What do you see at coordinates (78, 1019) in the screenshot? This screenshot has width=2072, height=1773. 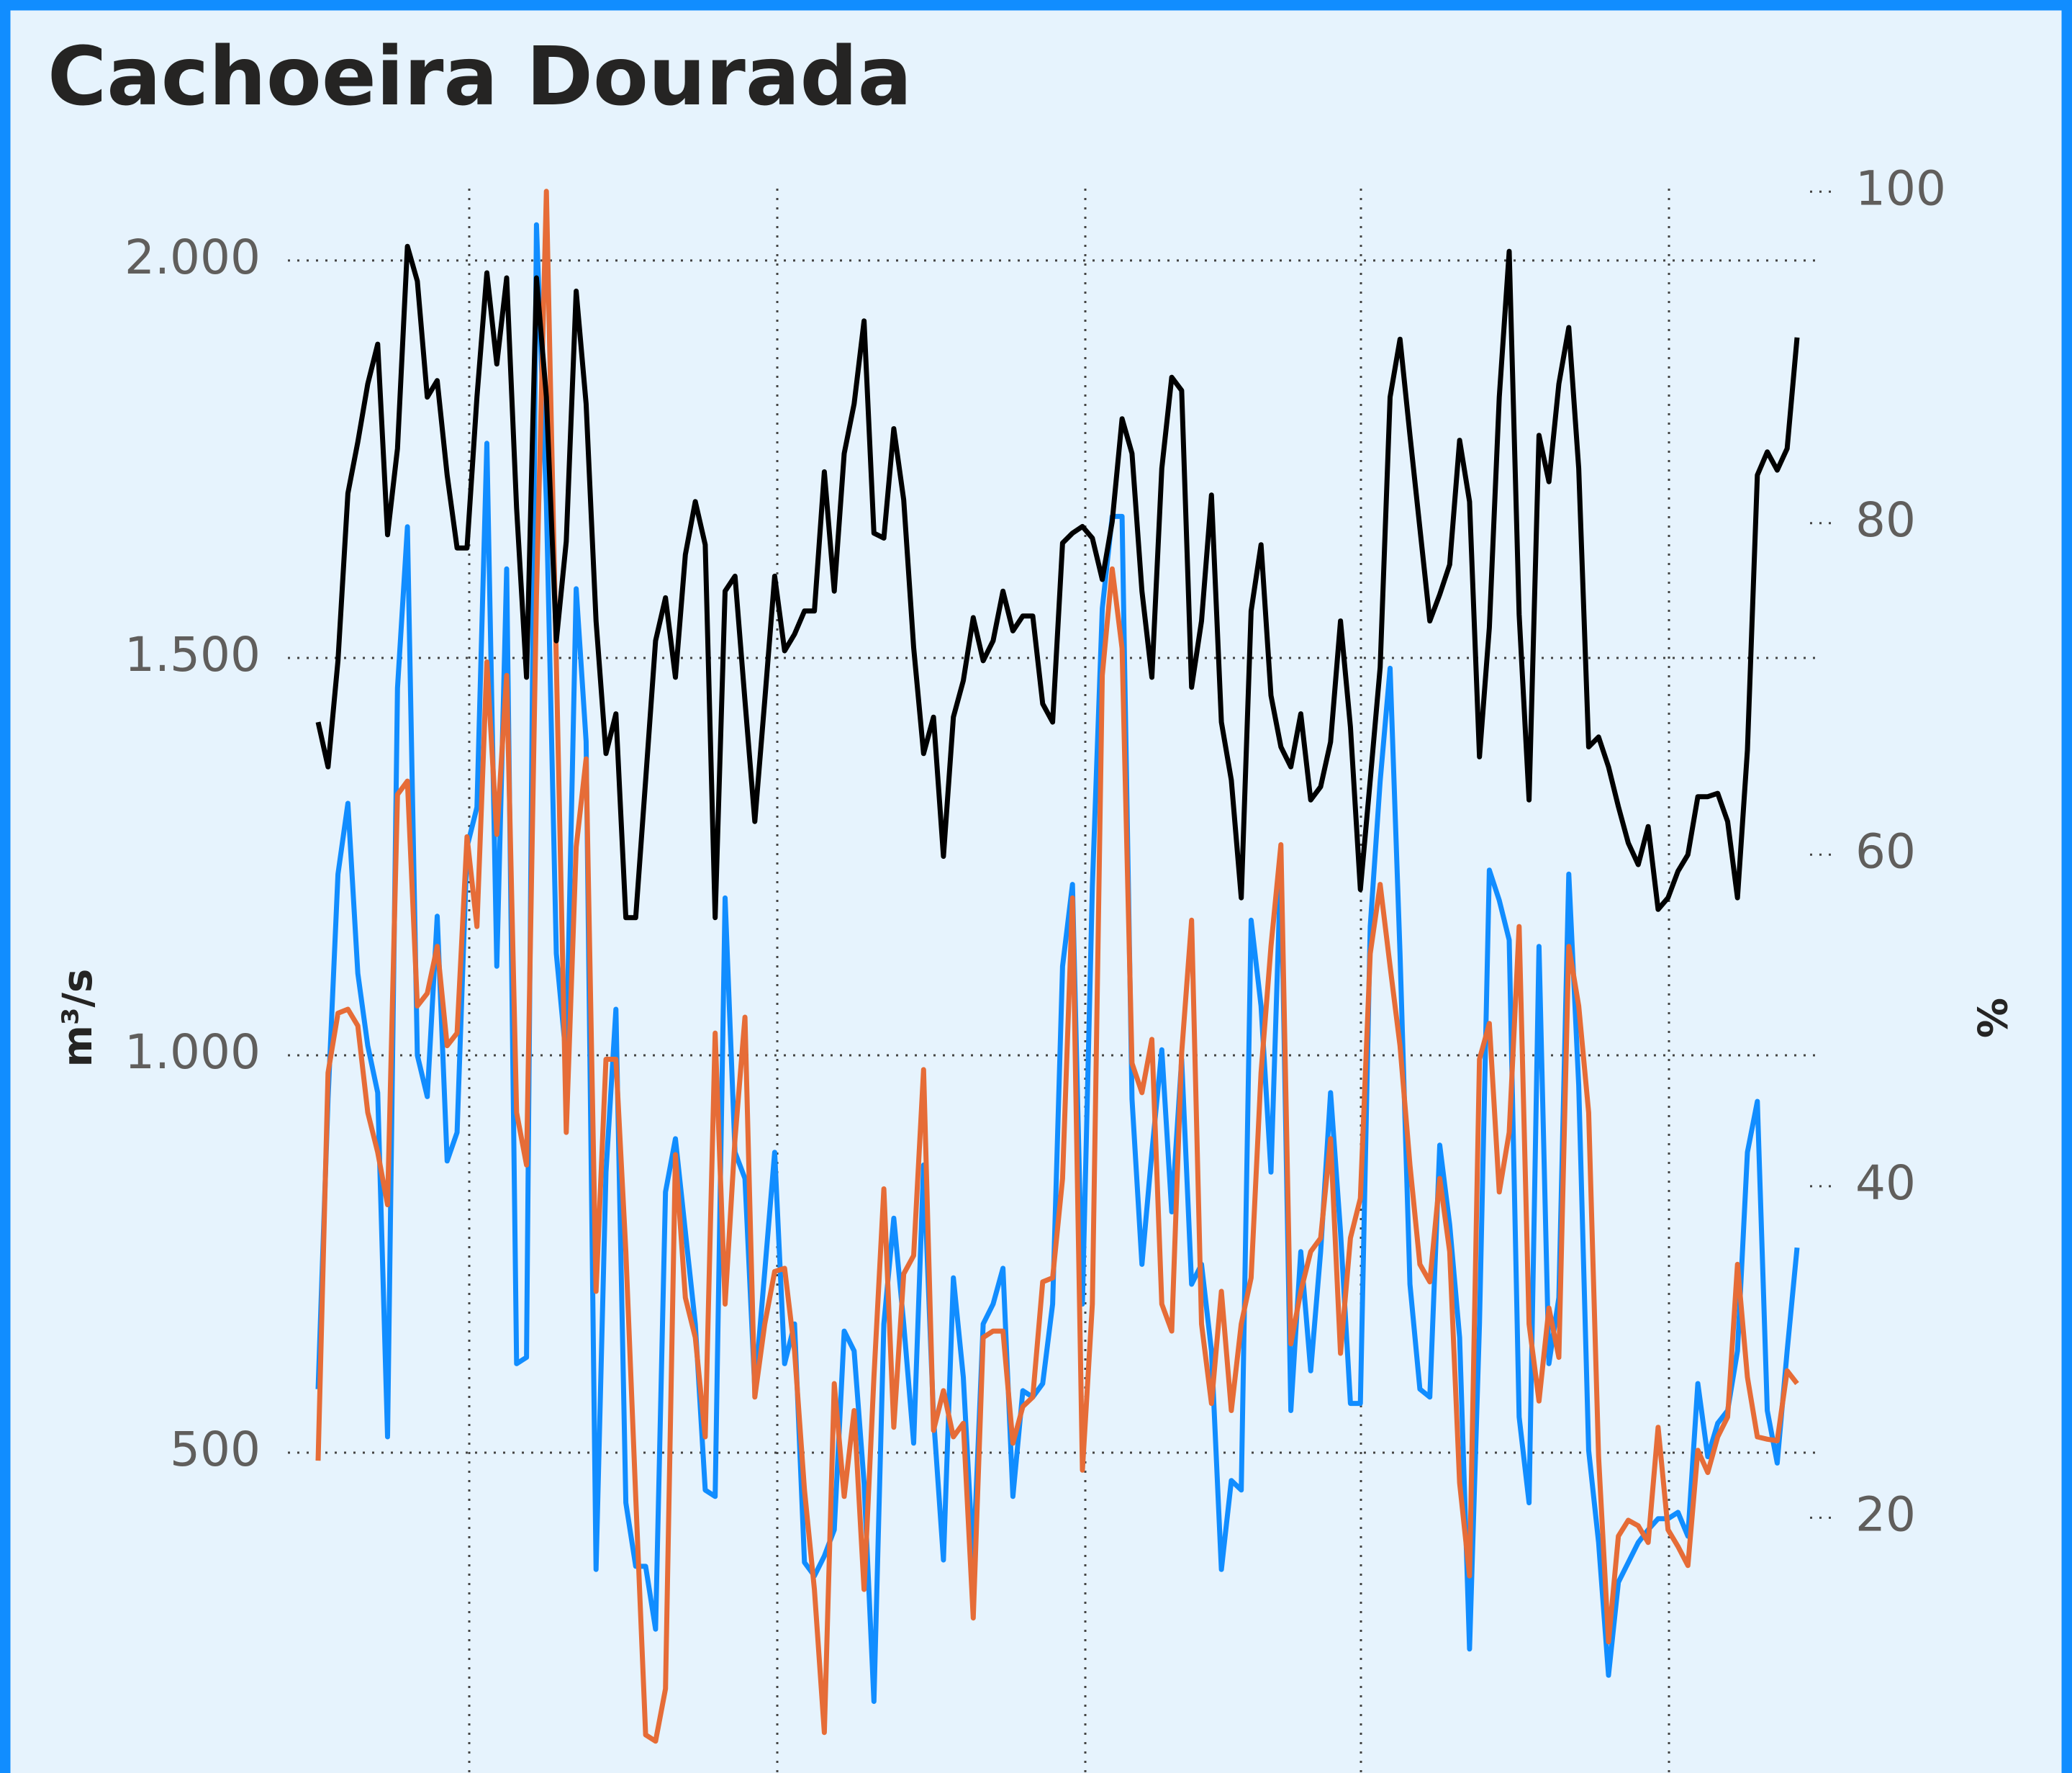 I see `y-axis-title: m³/s` at bounding box center [78, 1019].